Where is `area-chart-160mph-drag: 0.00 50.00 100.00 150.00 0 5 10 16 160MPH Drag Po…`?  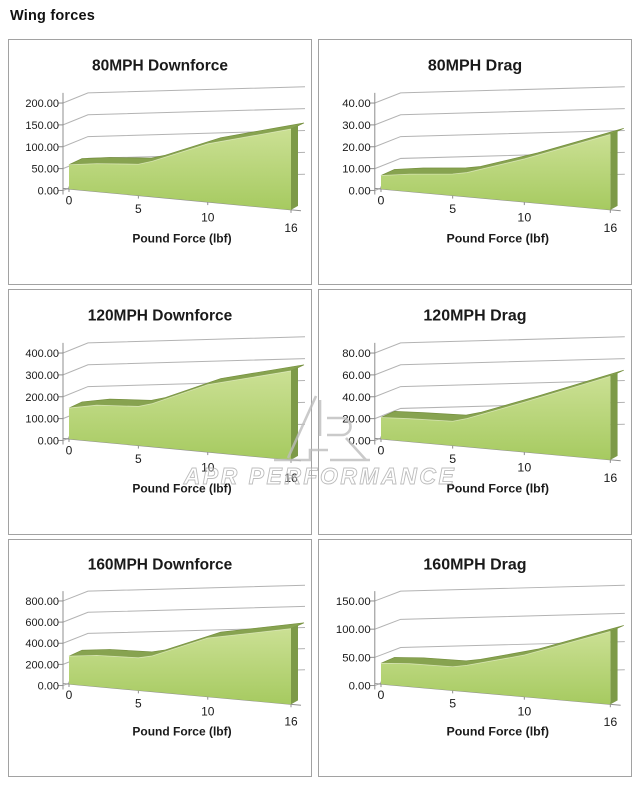 area-chart-160mph-drag: 0.00 50.00 100.00 150.00 0 5 10 16 160MPH Drag Po… is located at coordinates (480, 648).